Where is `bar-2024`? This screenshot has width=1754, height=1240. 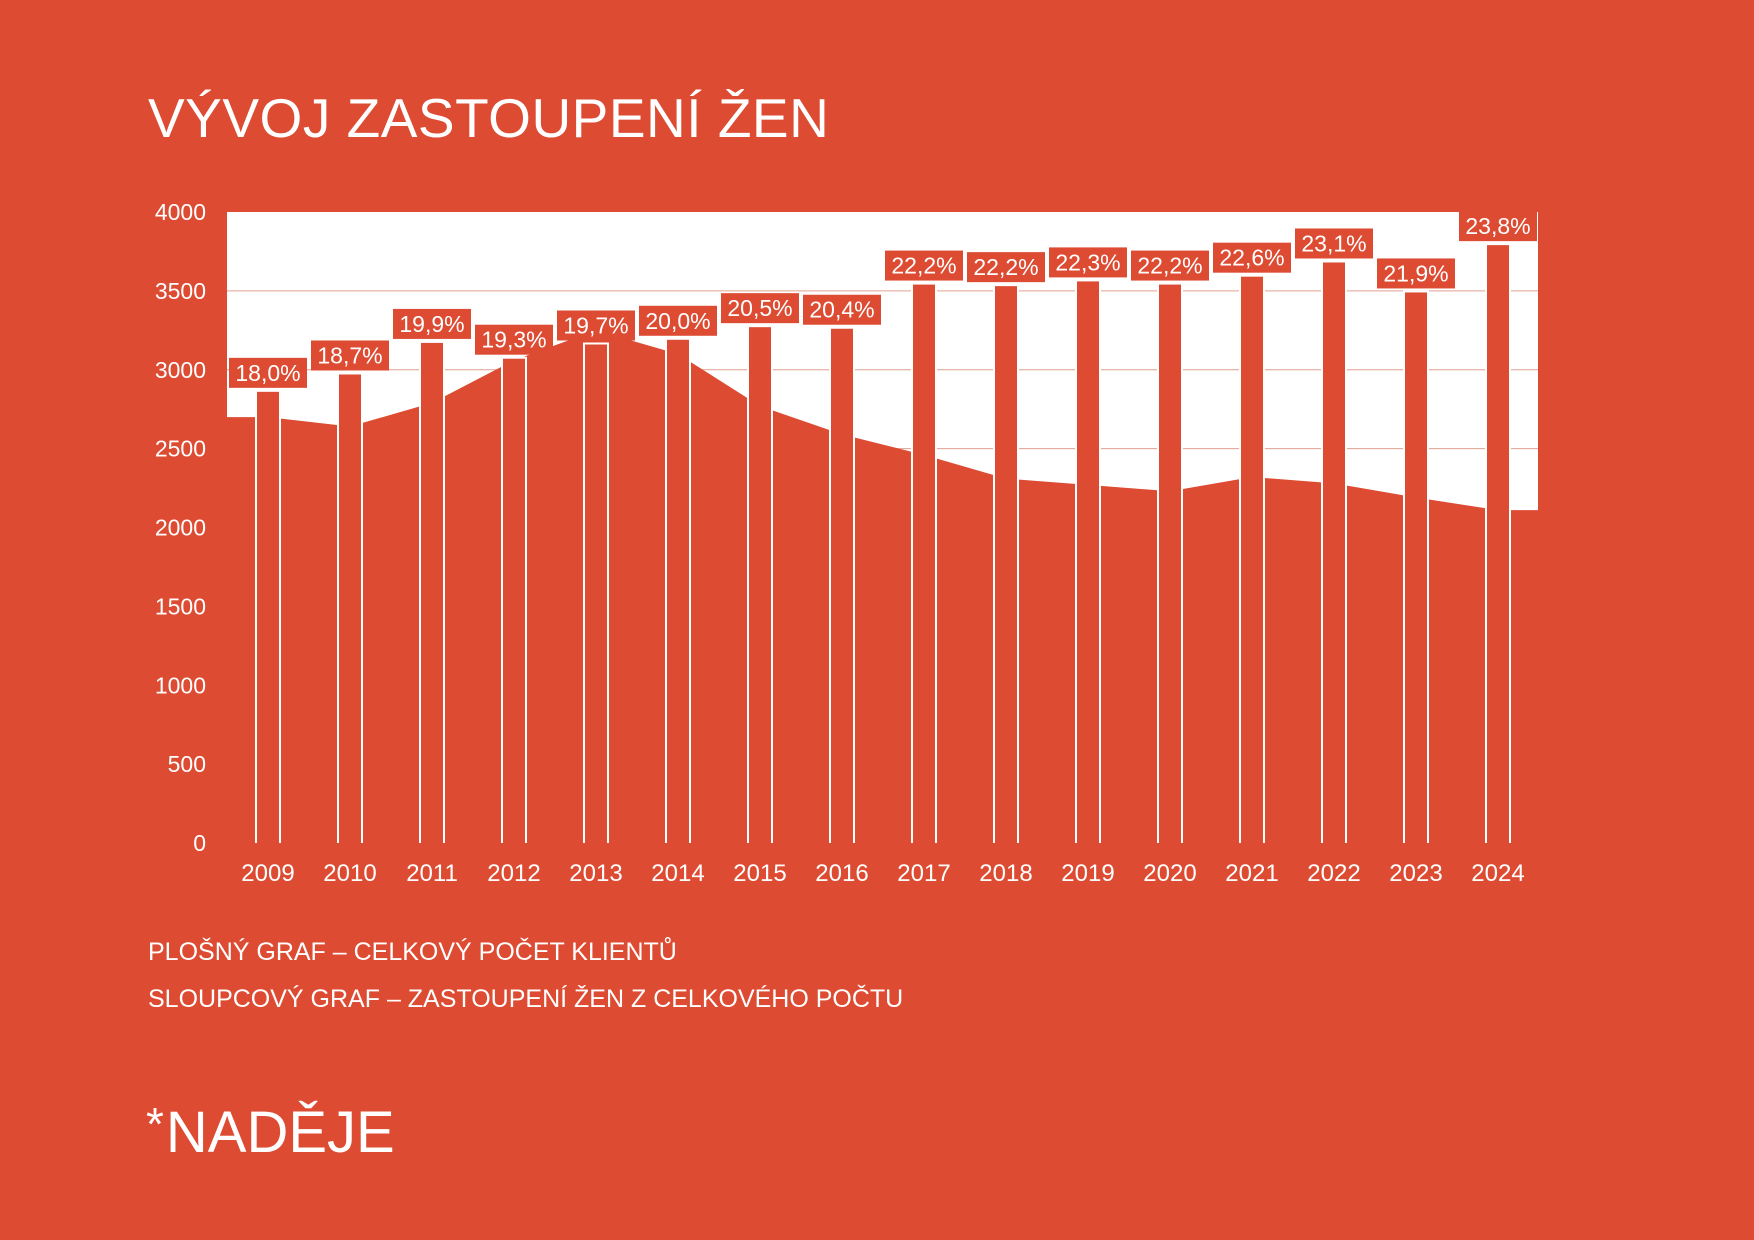
bar-2024 is located at coordinates (1498, 544).